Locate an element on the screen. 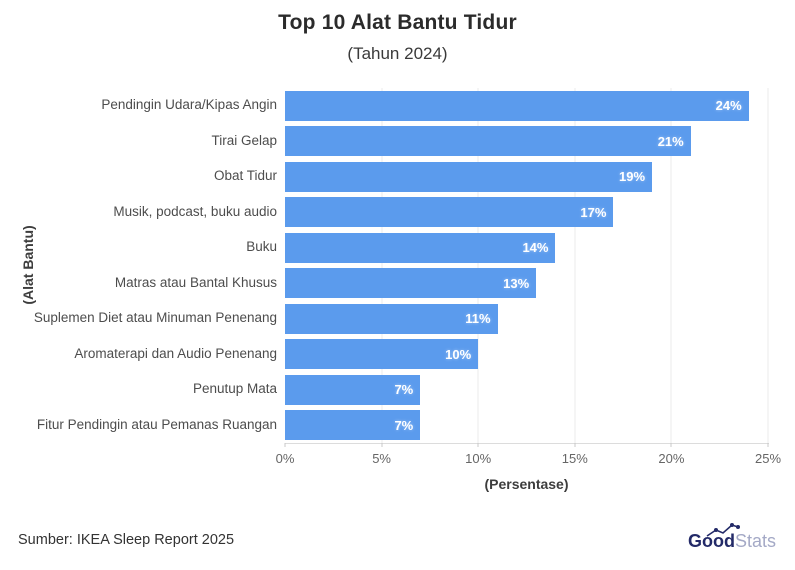 The width and height of the screenshot is (795, 570). bar-zone: 24% is located at coordinates (526, 105).